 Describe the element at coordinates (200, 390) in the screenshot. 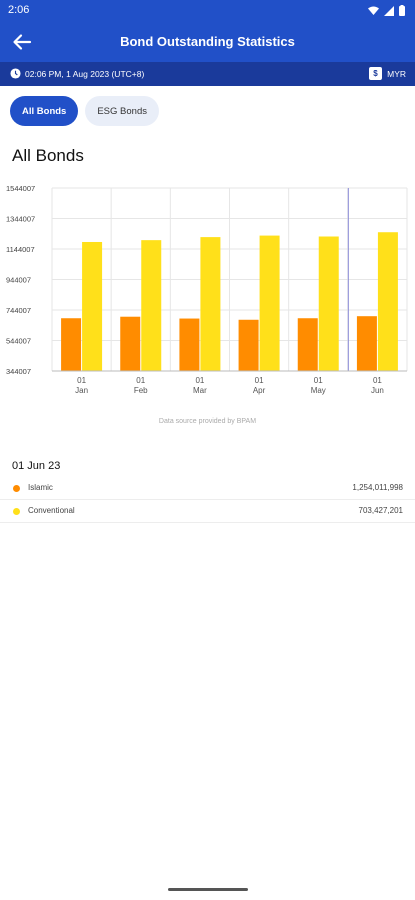

I see `x-tick-label: Mar` at that location.